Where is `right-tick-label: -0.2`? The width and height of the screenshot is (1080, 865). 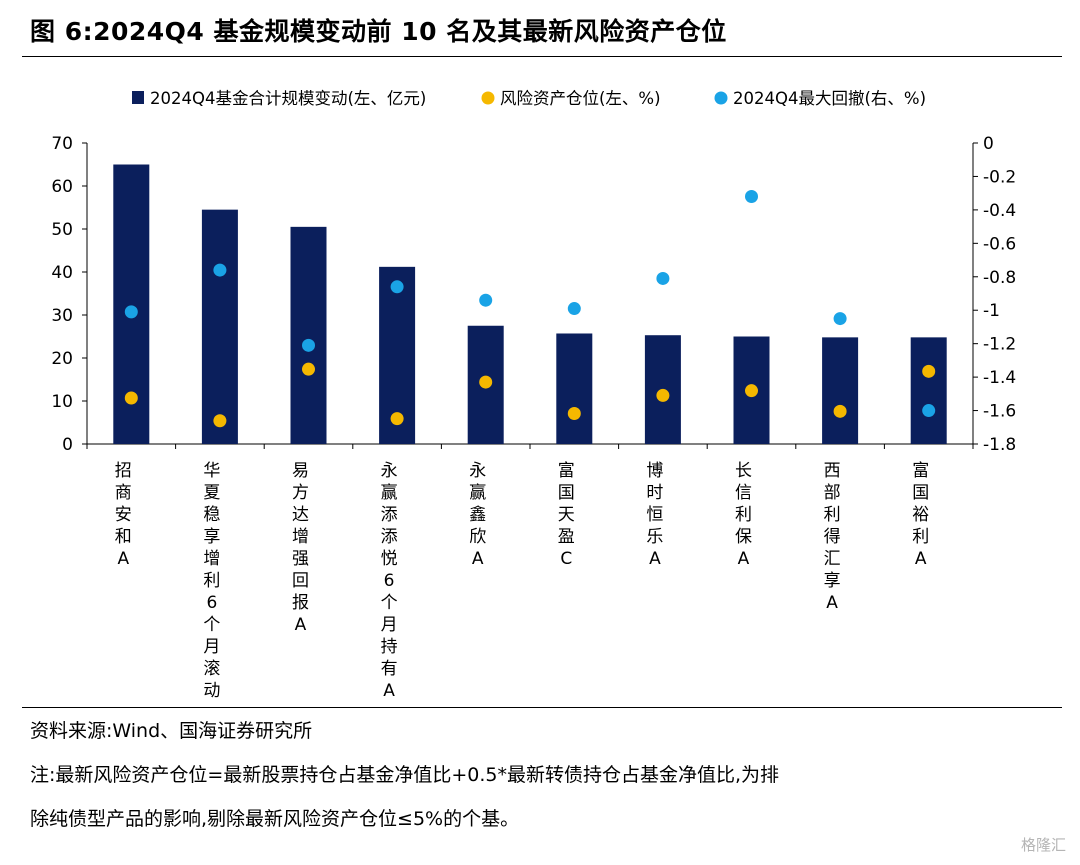
right-tick-label: -0.2 is located at coordinates (999, 177).